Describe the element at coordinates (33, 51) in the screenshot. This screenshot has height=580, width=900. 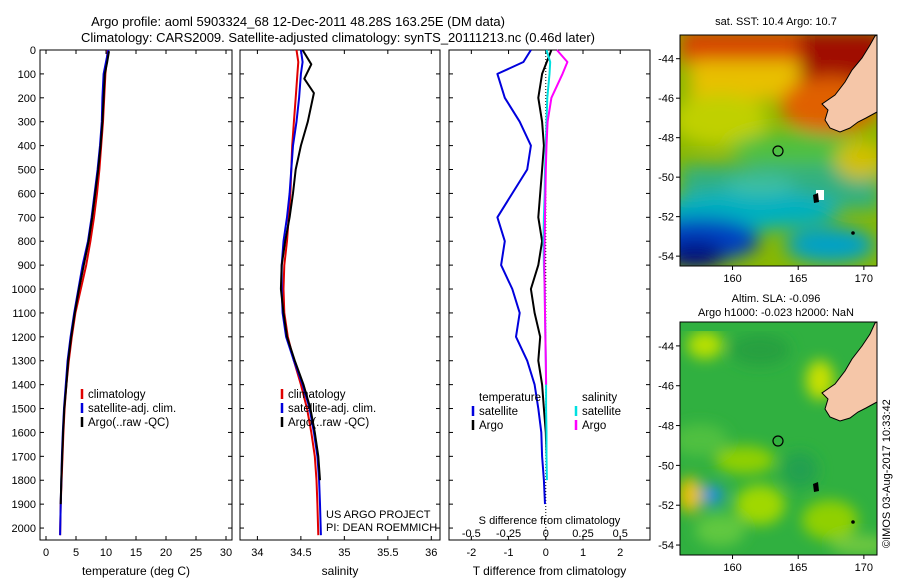
I see `y-tick-label: 0` at that location.